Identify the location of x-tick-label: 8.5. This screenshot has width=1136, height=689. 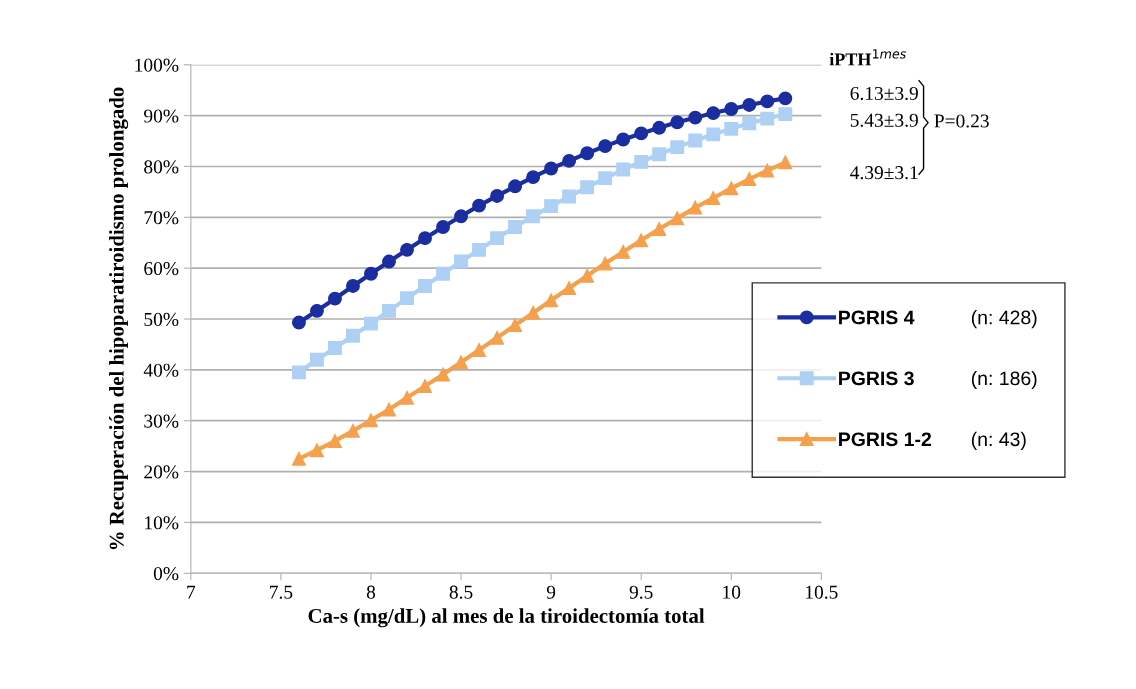
(461, 592).